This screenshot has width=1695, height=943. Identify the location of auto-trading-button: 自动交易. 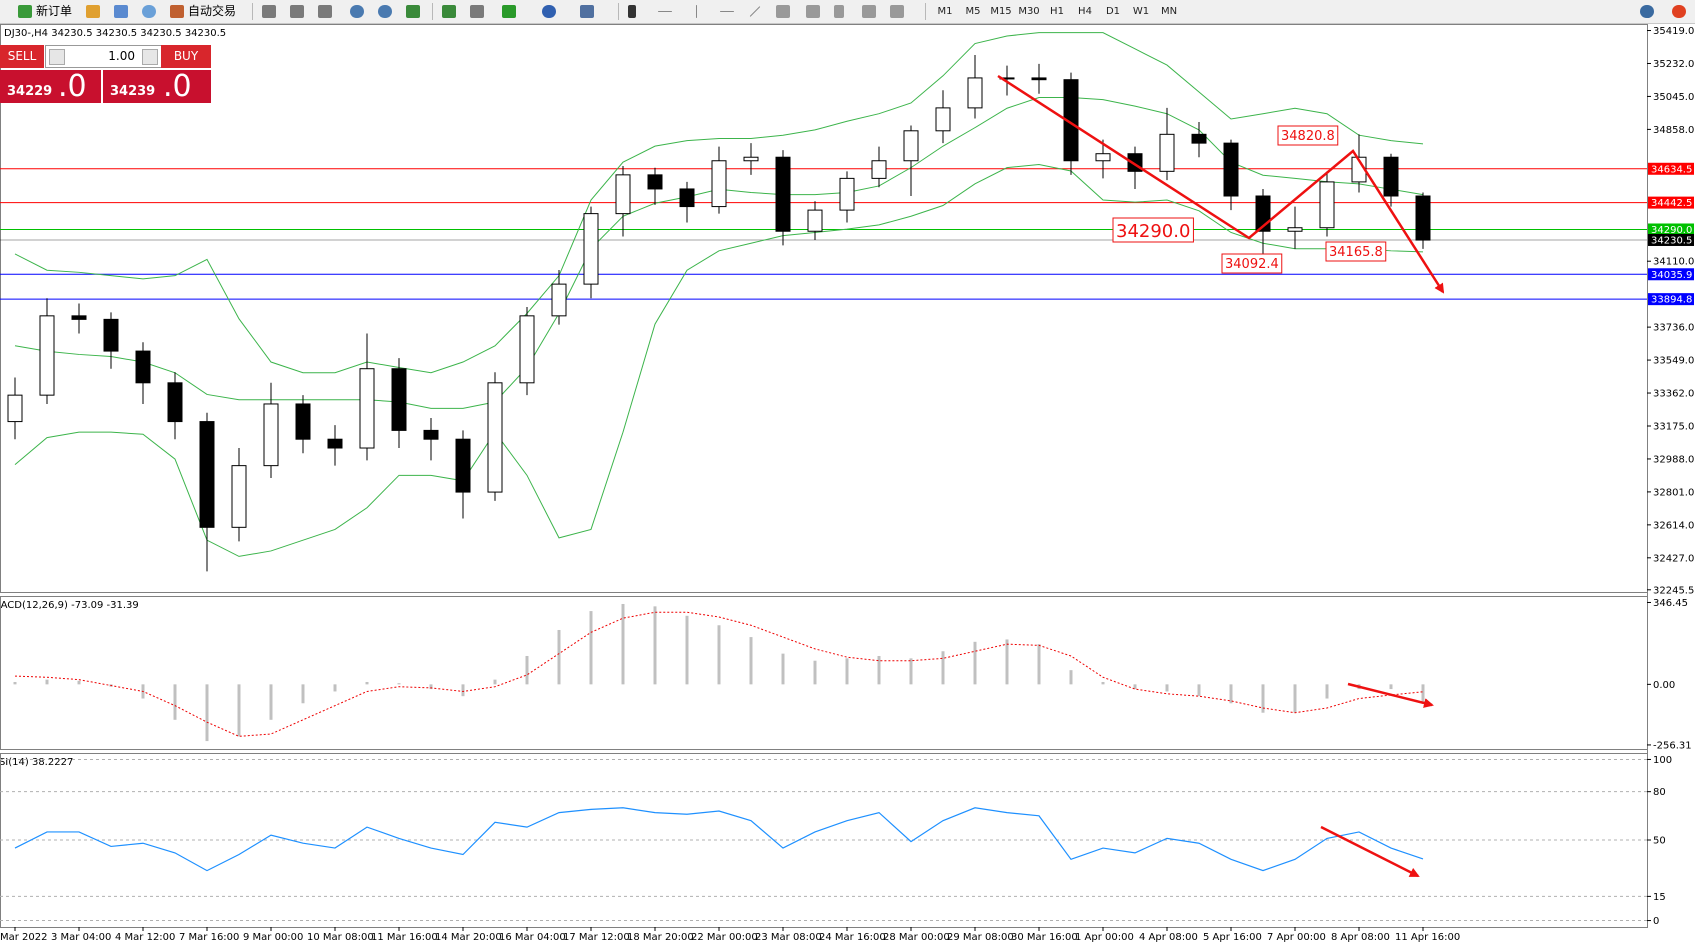
(212, 11).